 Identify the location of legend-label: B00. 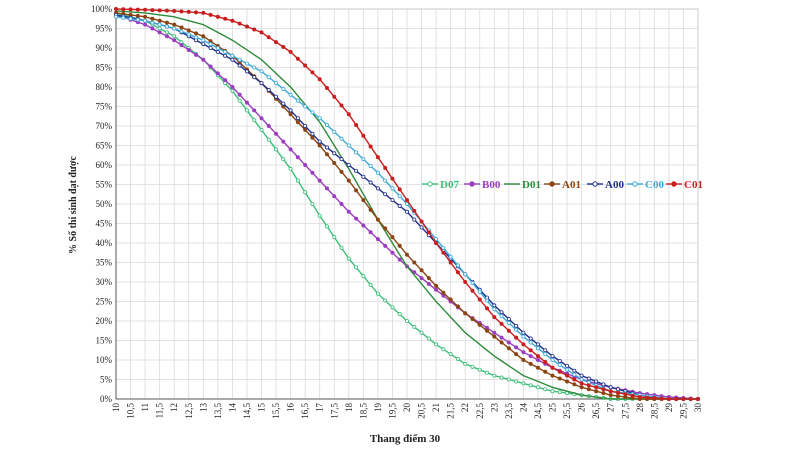
(491, 185).